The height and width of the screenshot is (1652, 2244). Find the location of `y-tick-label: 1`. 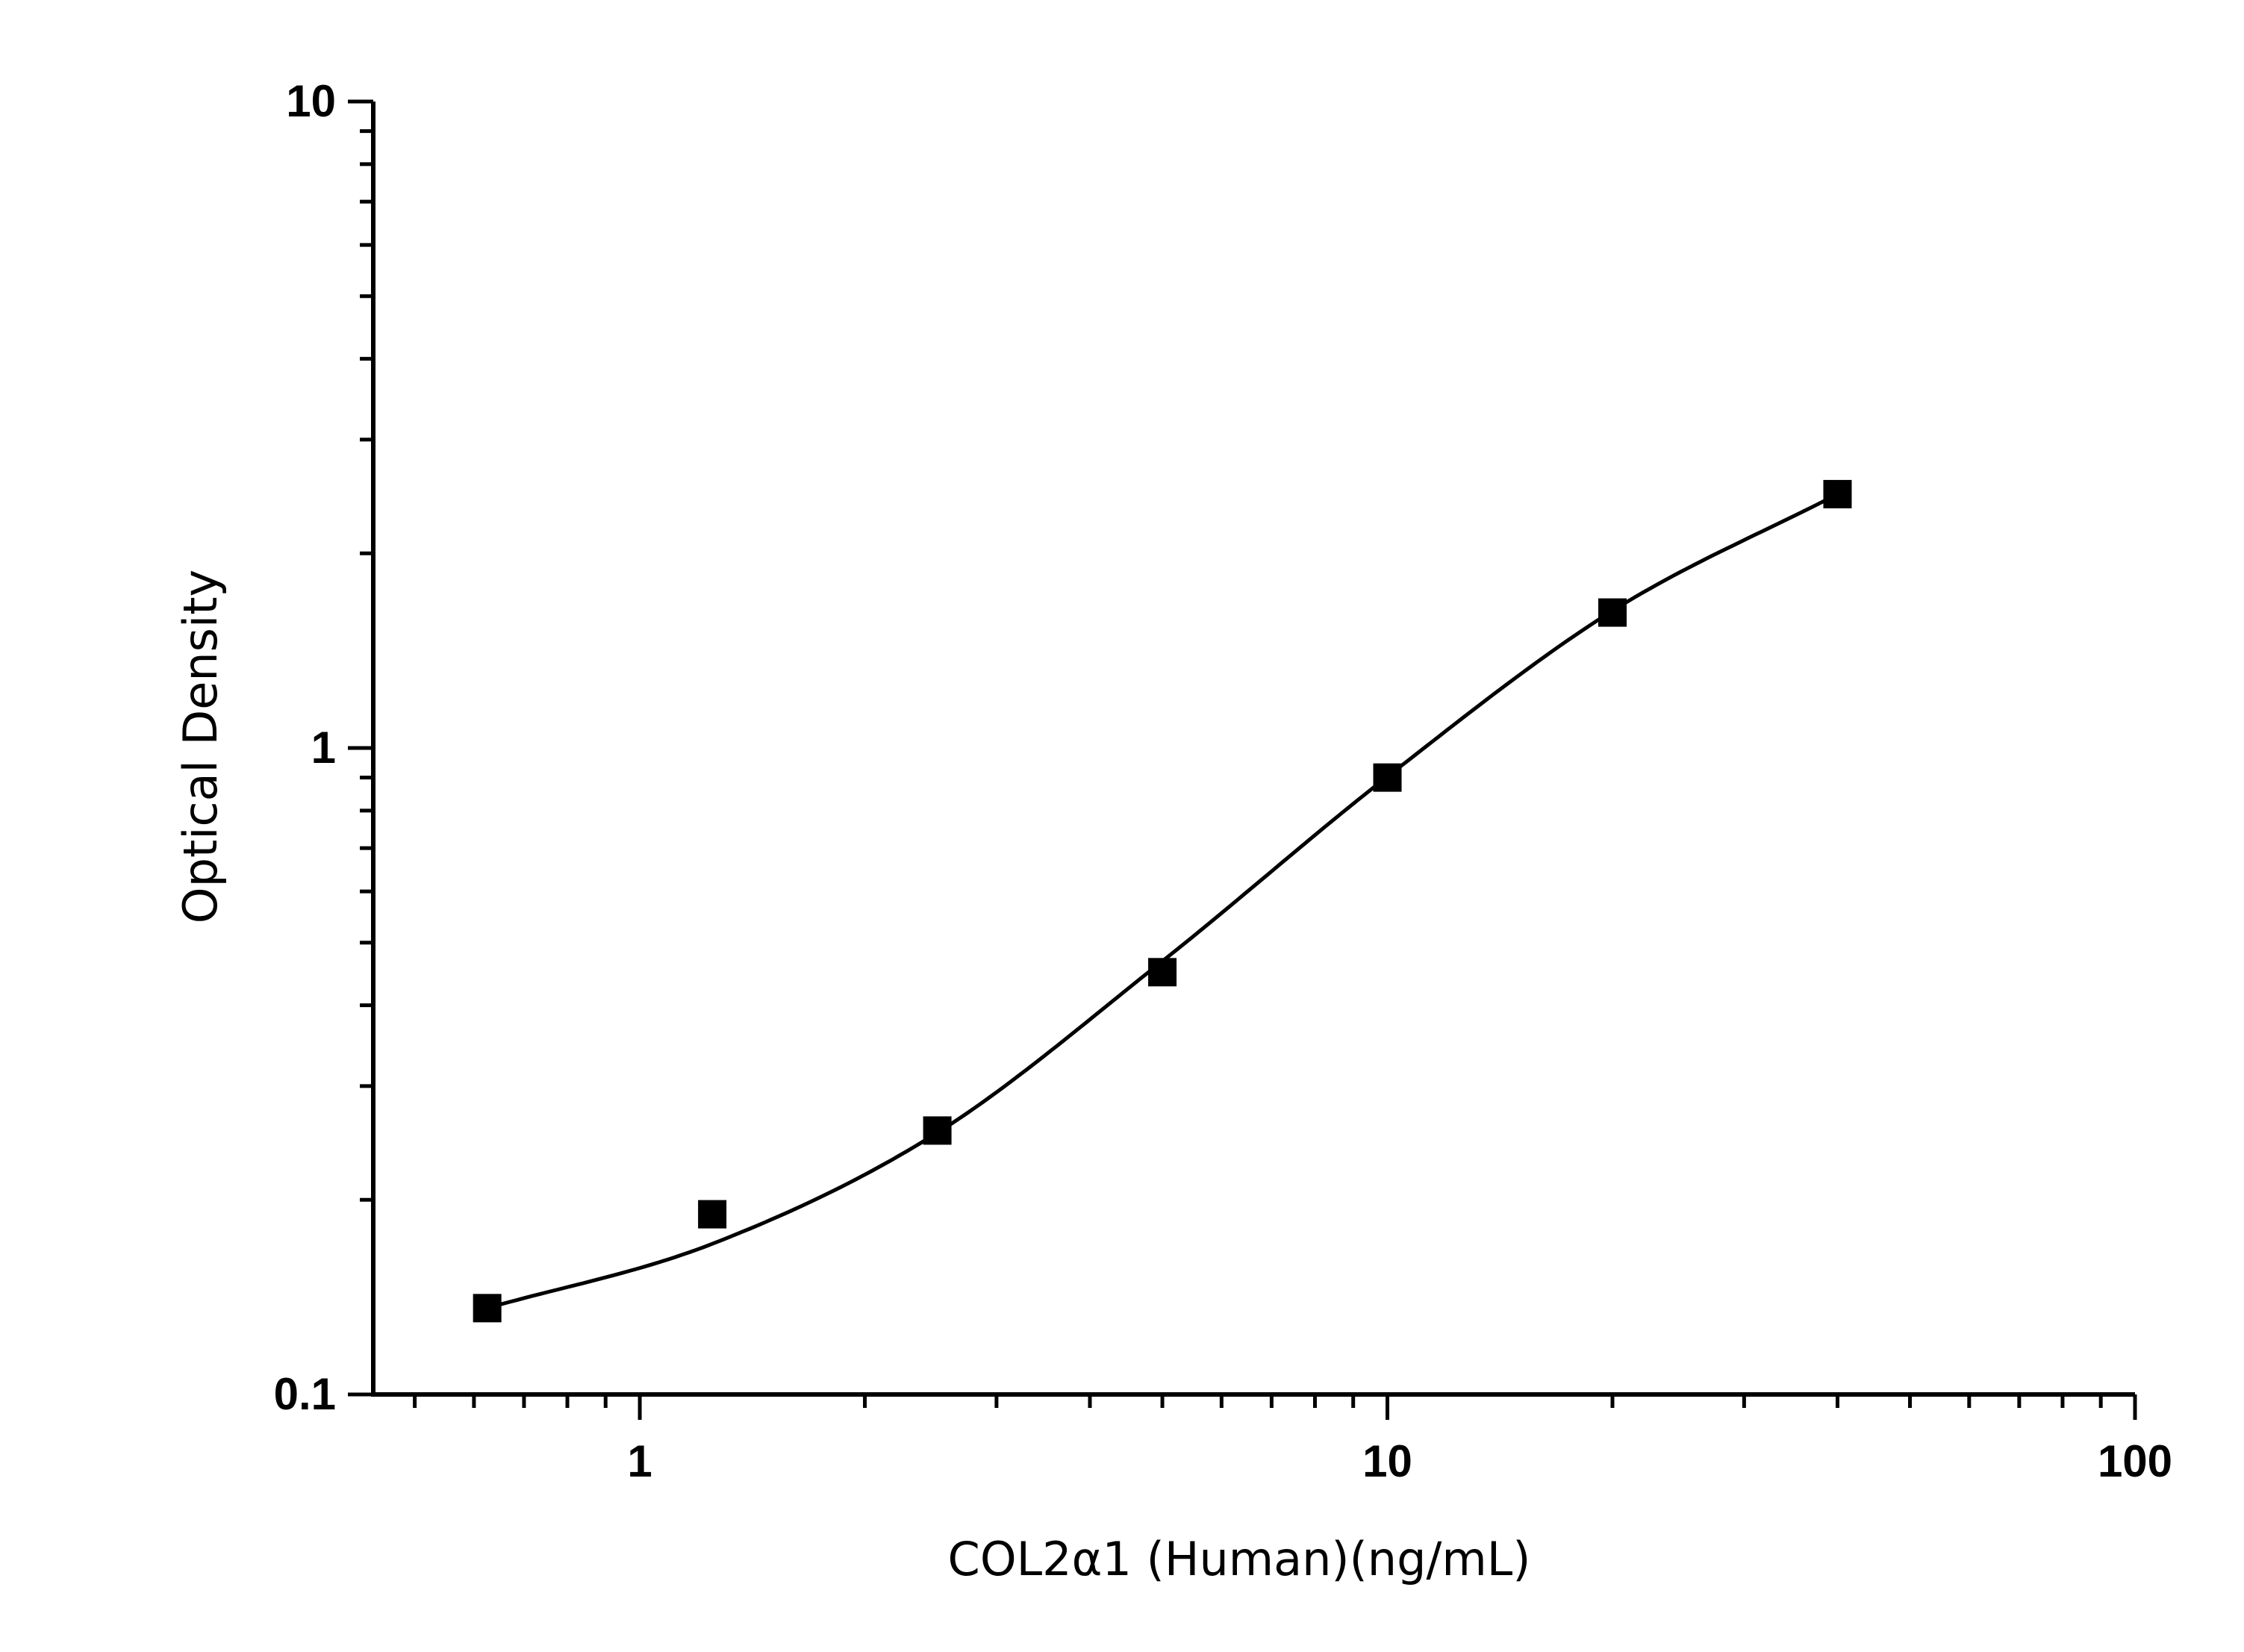

y-tick-label: 1 is located at coordinates (323, 748).